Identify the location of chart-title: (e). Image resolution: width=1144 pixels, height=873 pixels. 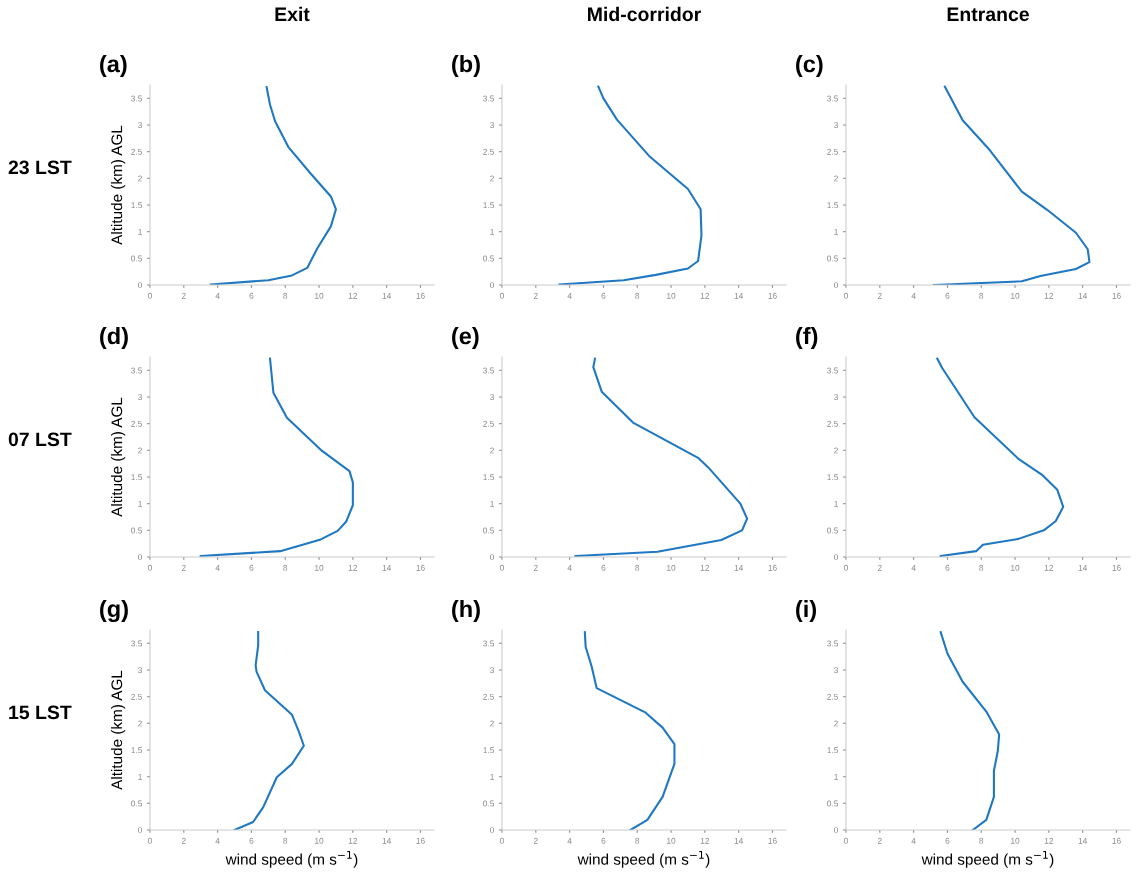
(465, 337).